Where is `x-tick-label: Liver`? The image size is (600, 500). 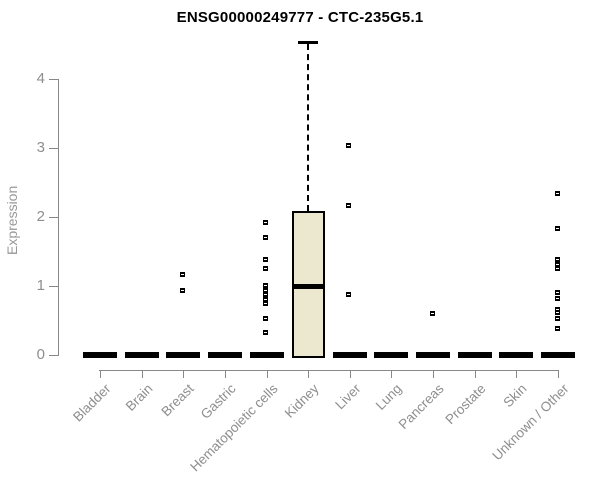
x-tick-label: Liver is located at coordinates (348, 397).